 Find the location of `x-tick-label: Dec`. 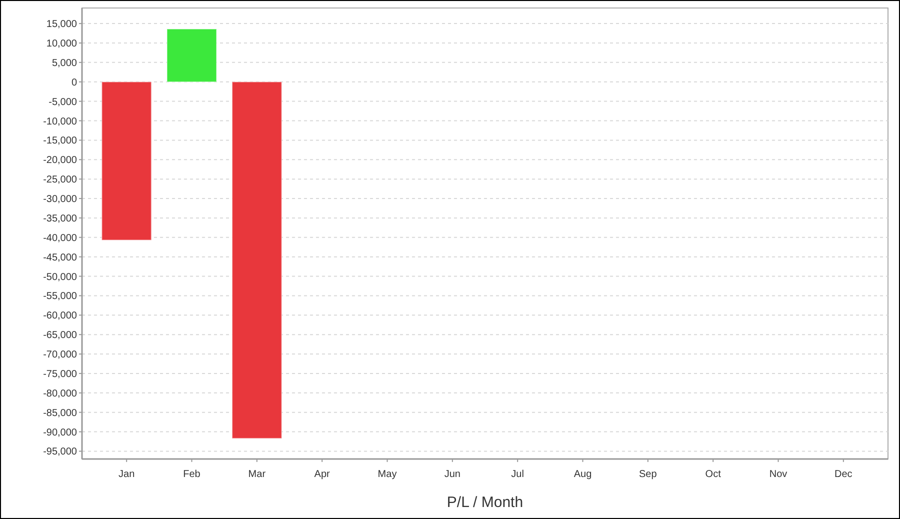

x-tick-label: Dec is located at coordinates (843, 474).